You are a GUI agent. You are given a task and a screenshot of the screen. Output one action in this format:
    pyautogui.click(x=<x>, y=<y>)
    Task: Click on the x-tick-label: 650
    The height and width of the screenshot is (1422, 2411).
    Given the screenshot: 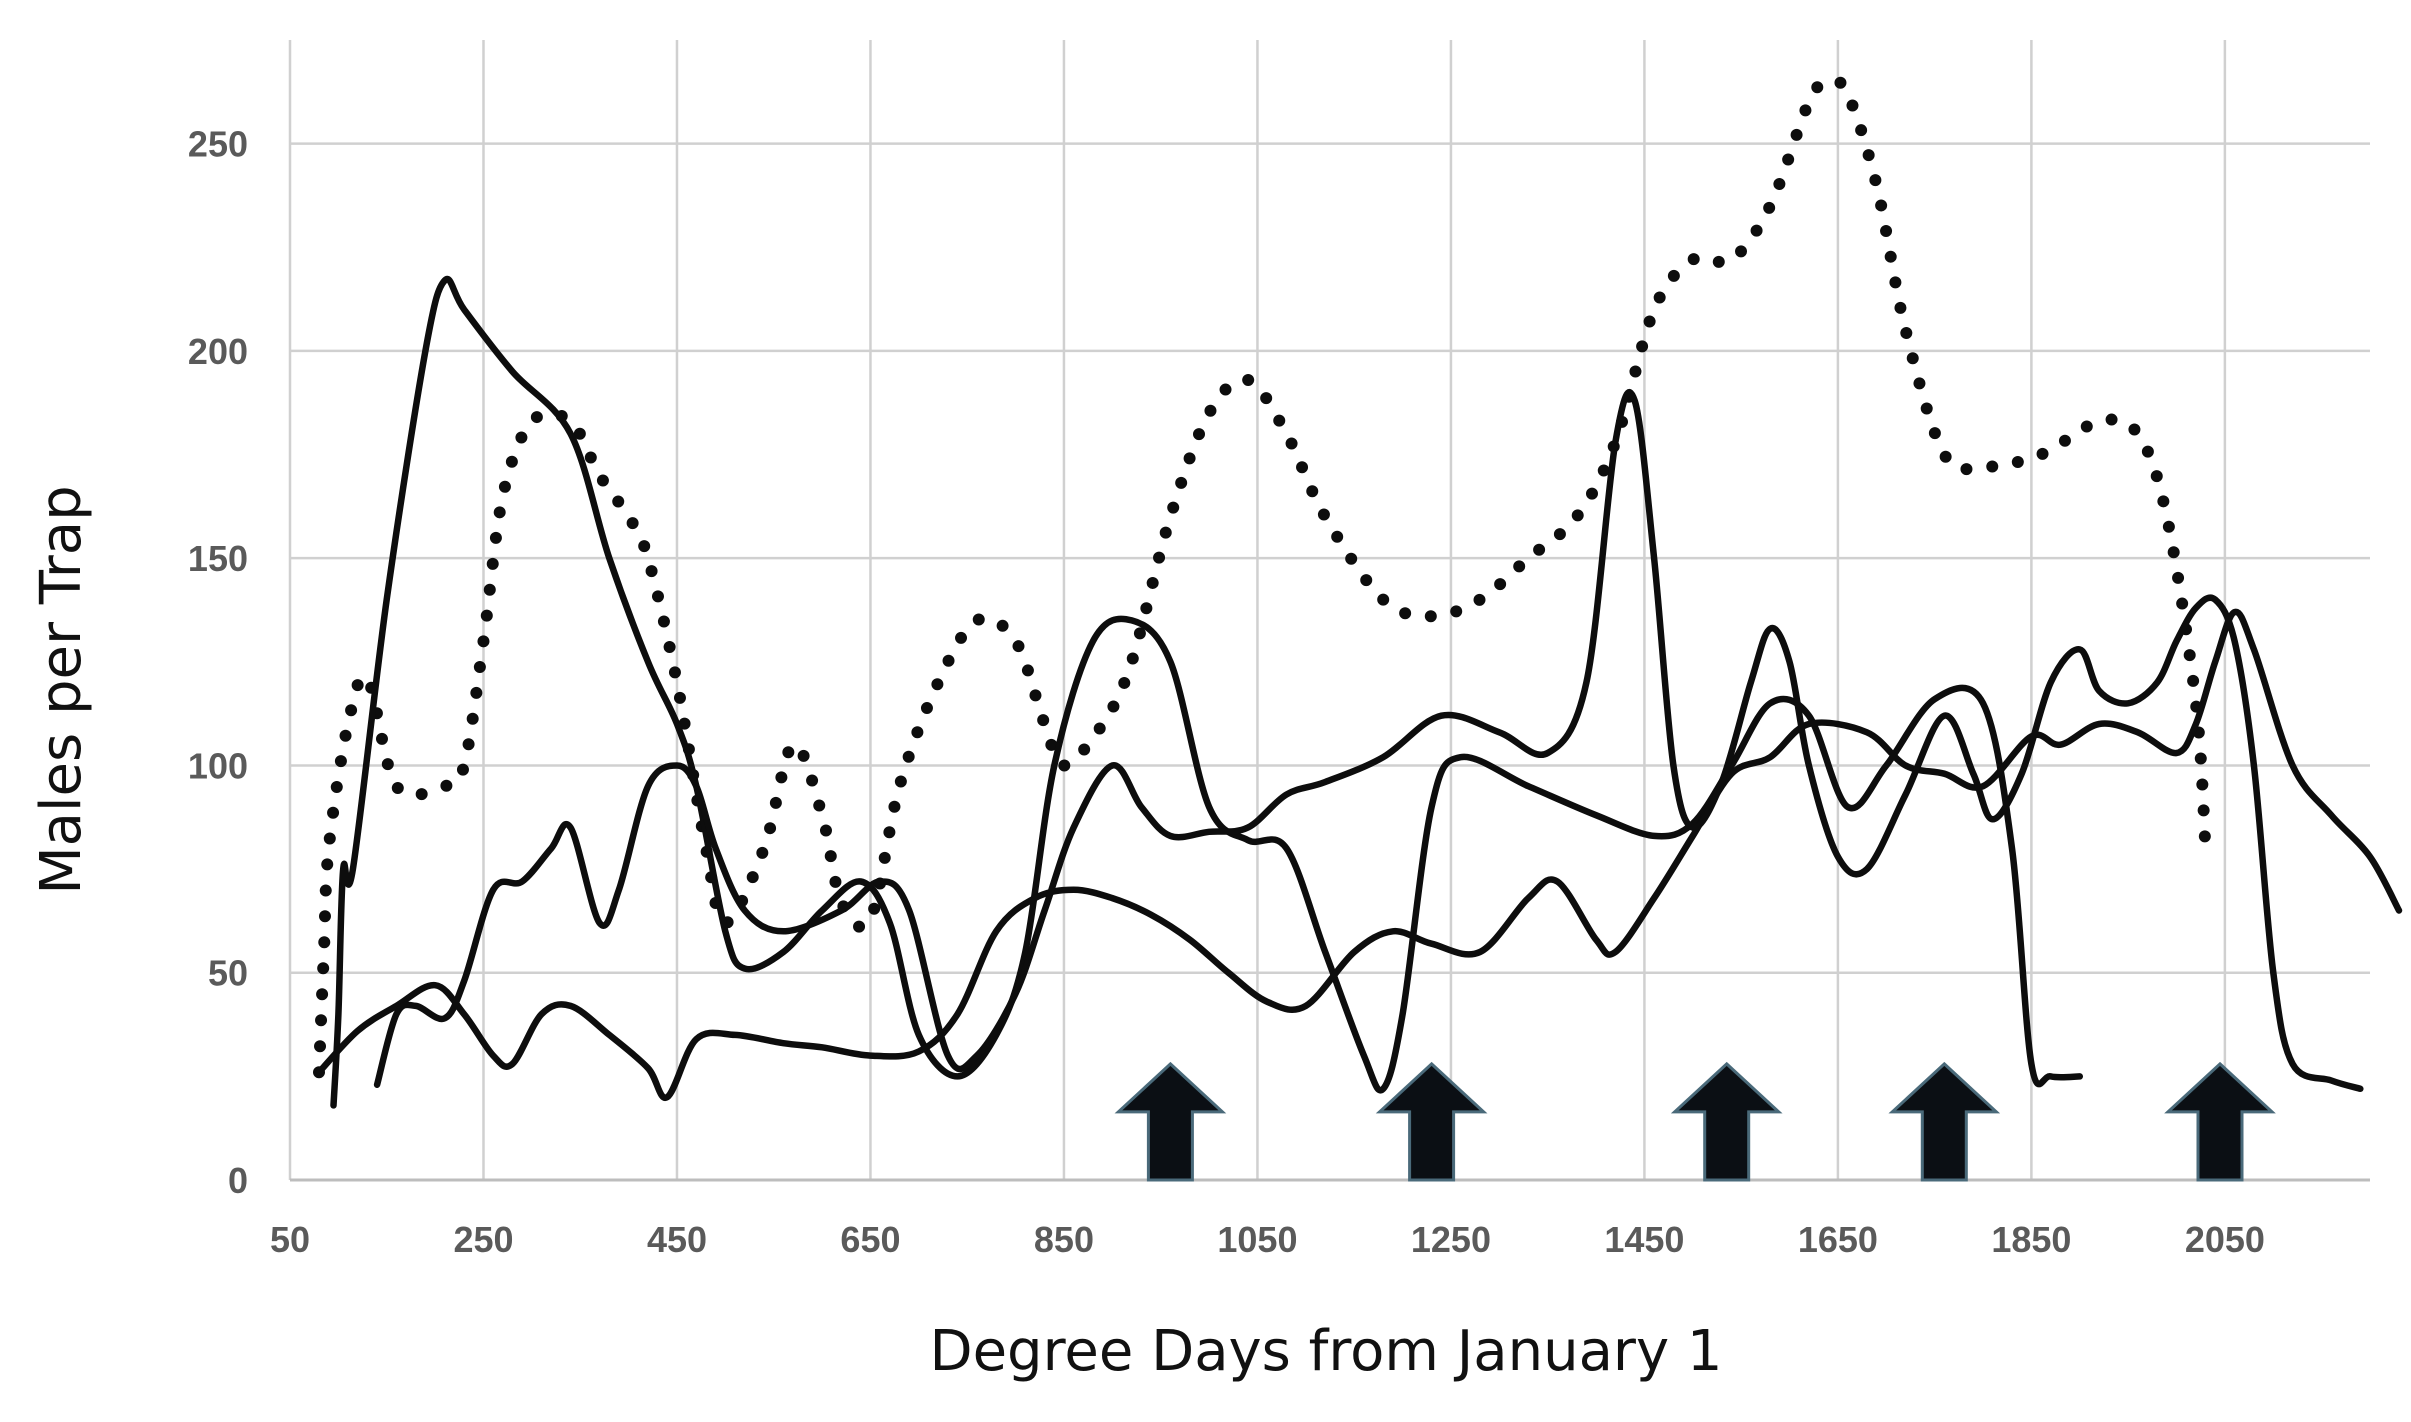 What is the action you would take?
    pyautogui.click(x=870, y=1239)
    